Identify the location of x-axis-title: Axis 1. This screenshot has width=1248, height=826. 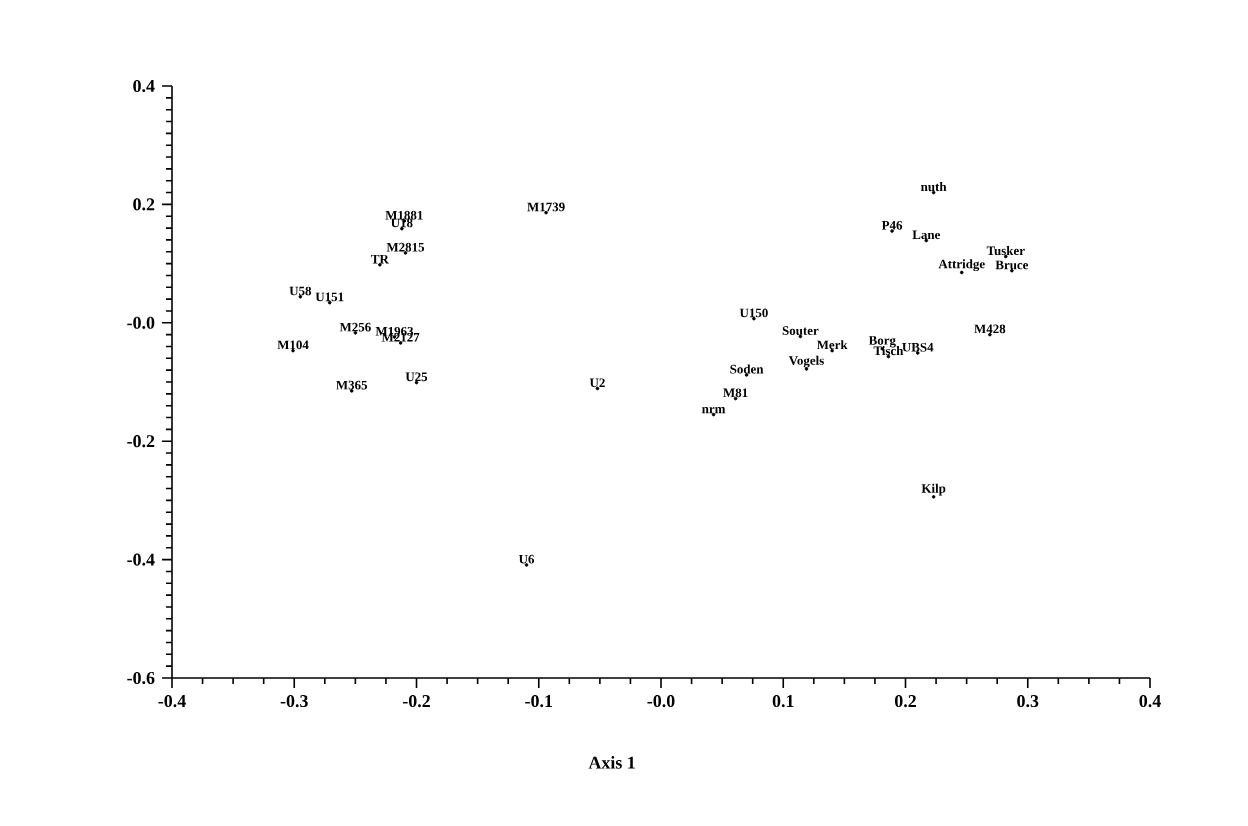
(611, 762).